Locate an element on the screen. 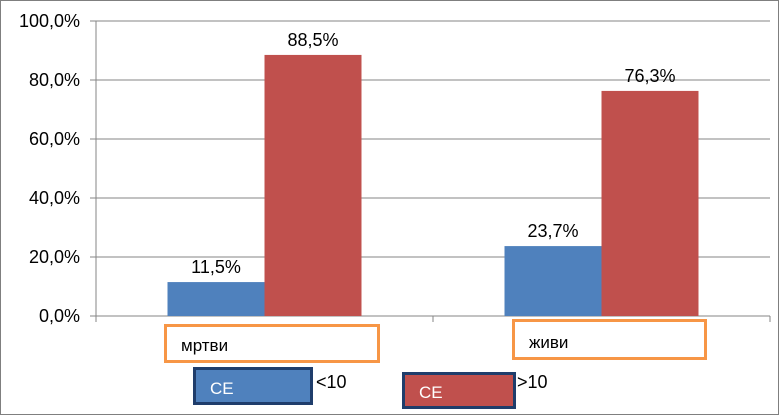 Image resolution: width=780 pixels, height=416 pixels. data-label-1-2: 23,7% is located at coordinates (552, 231).